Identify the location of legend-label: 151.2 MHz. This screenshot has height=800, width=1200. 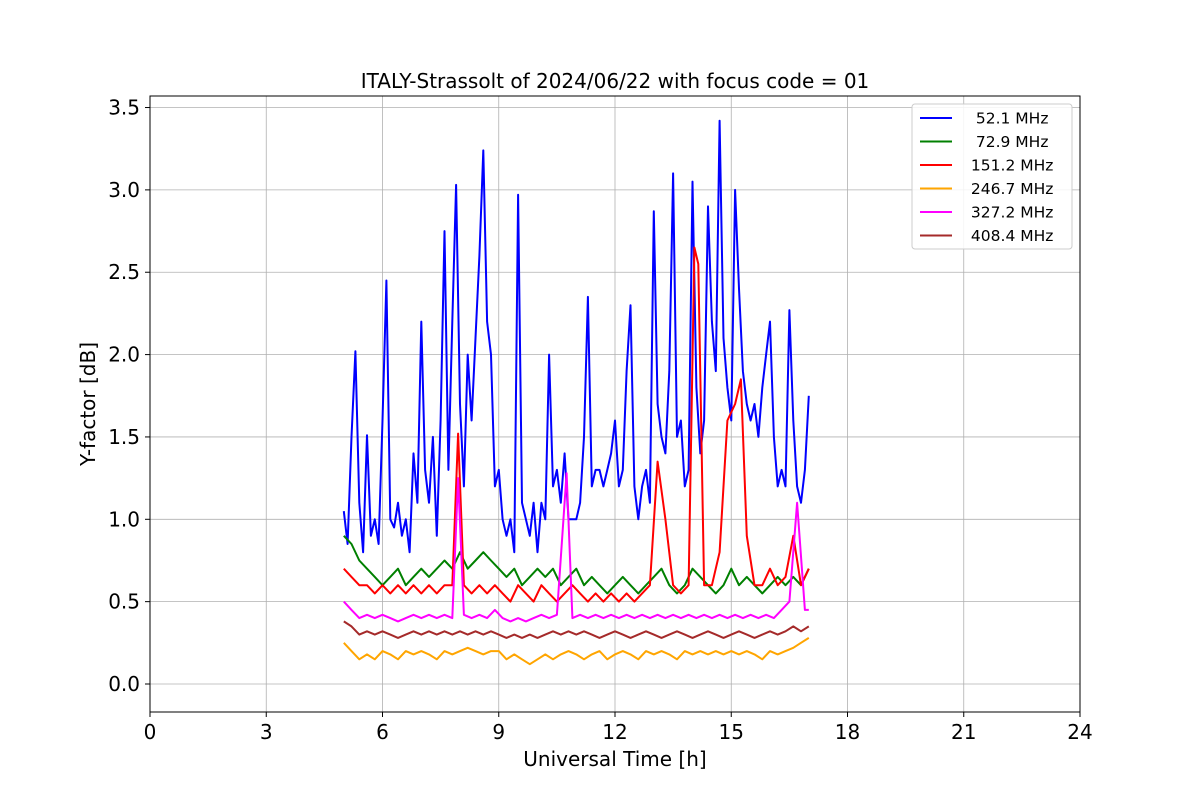
(1009, 166).